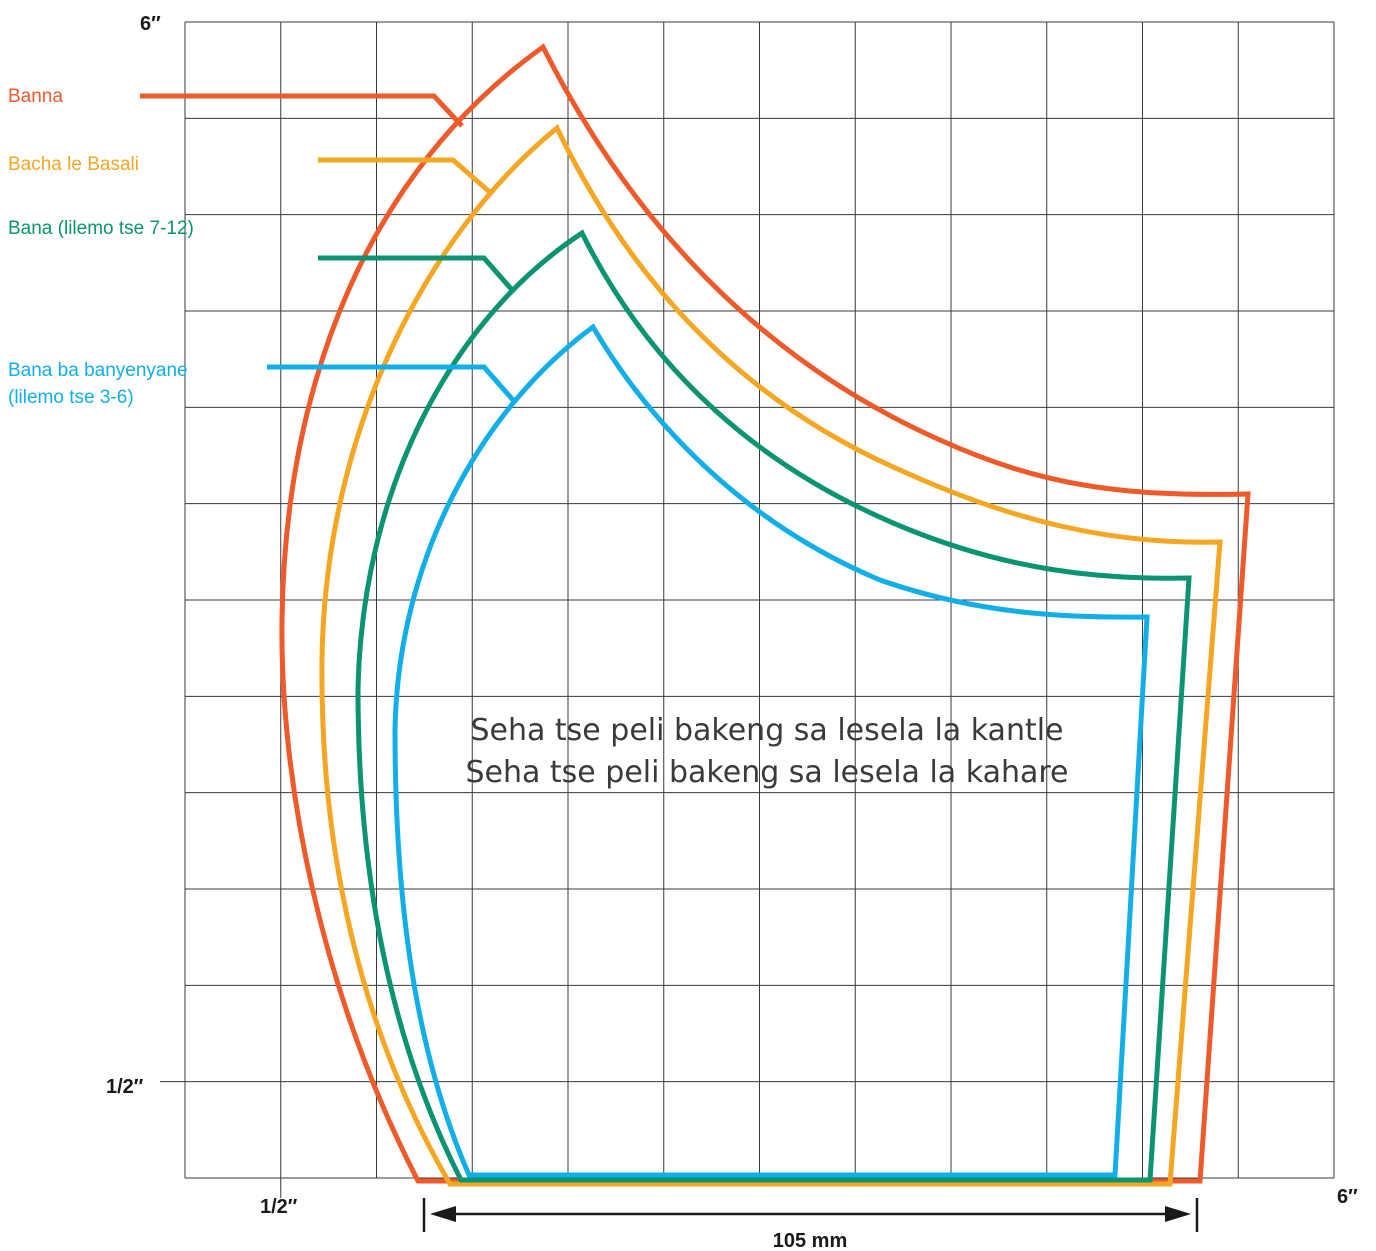 The height and width of the screenshot is (1251, 1376). Describe the element at coordinates (1347, 1197) in the screenshot. I see `label-bottom-right: 6″` at that location.